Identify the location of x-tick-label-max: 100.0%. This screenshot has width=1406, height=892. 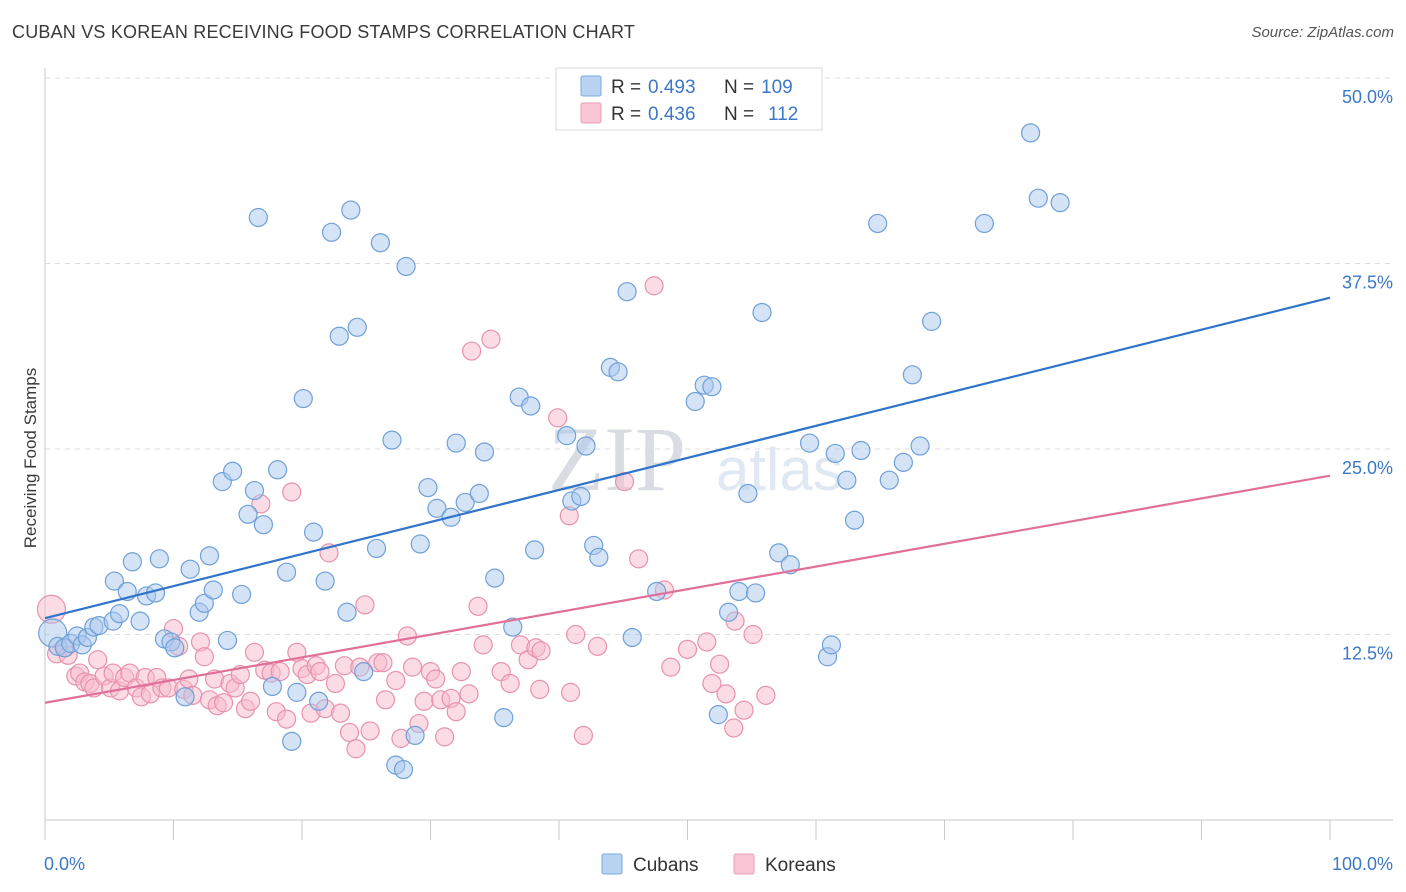
(1362, 864).